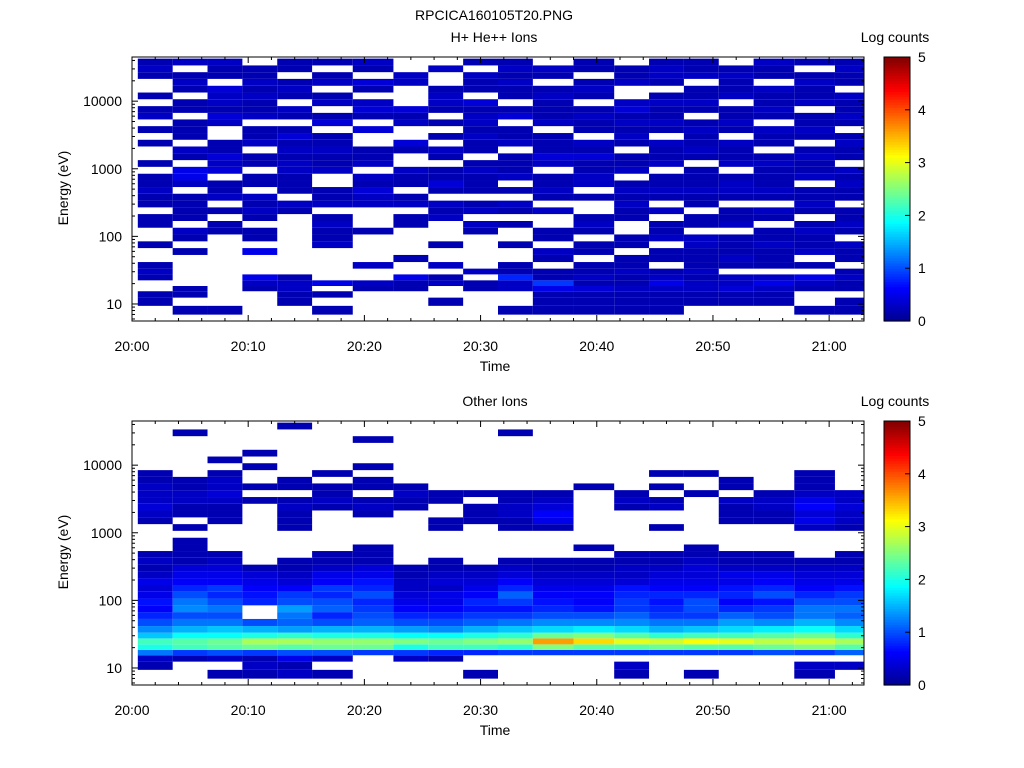 The width and height of the screenshot is (1024, 768). I want to click on x-tick-label: 20:40, so click(596, 710).